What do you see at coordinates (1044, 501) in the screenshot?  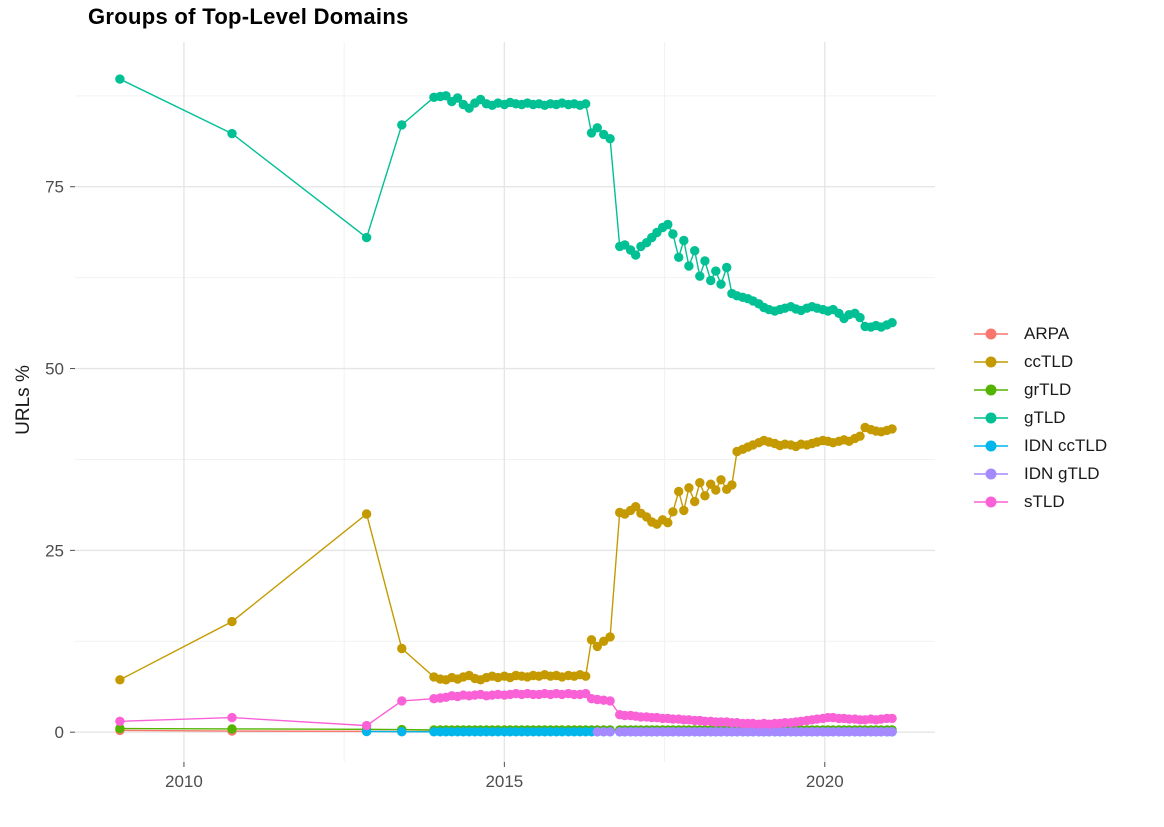 I see `legend-label: sTLD` at bounding box center [1044, 501].